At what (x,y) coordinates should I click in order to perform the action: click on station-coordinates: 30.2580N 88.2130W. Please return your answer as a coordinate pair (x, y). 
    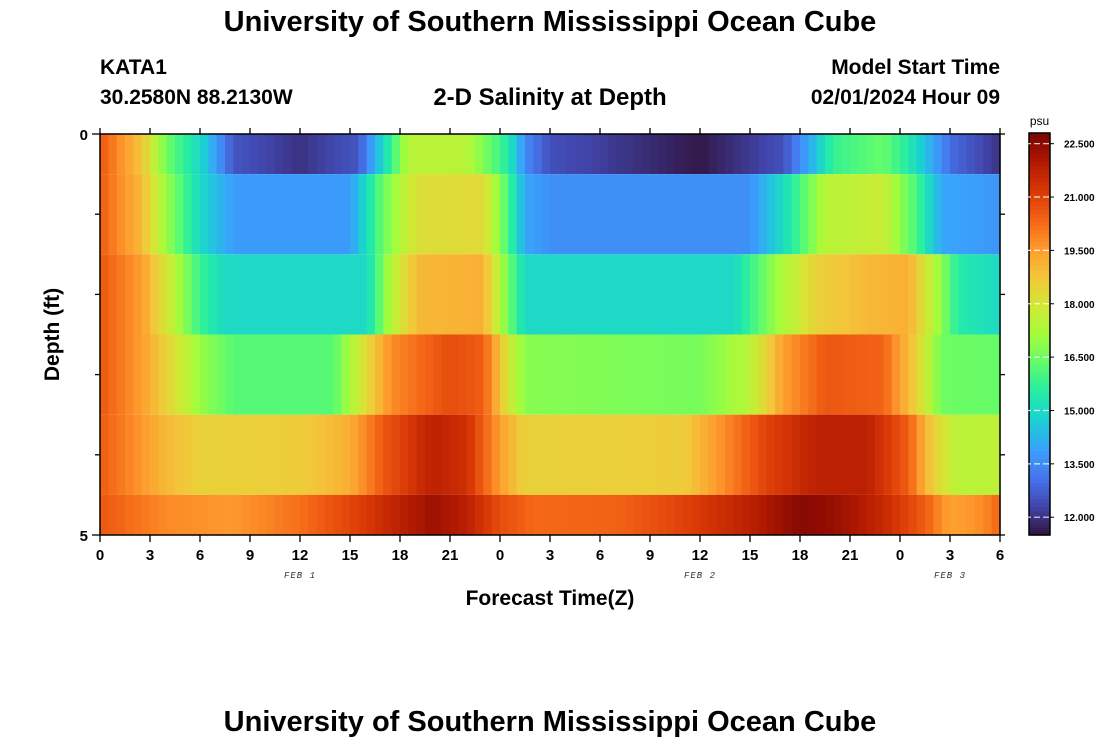
    Looking at the image, I should click on (196, 97).